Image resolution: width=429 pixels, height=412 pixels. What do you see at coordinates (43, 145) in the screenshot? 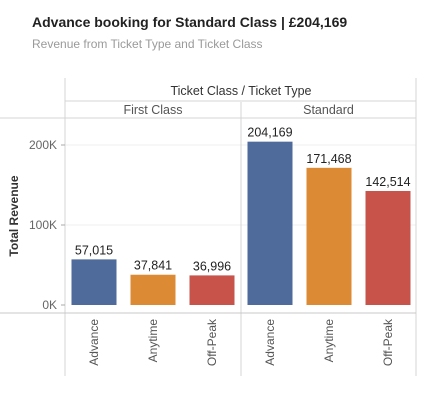
I see `y-tick-label: 200K` at bounding box center [43, 145].